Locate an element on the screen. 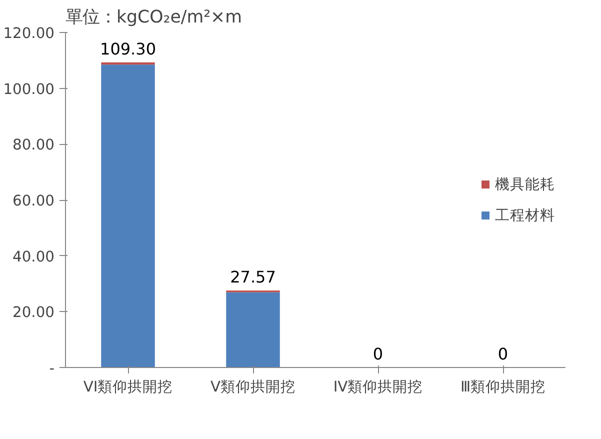 The image size is (601, 439). x-tick-label: IV類仰拱開挖 is located at coordinates (378, 387).